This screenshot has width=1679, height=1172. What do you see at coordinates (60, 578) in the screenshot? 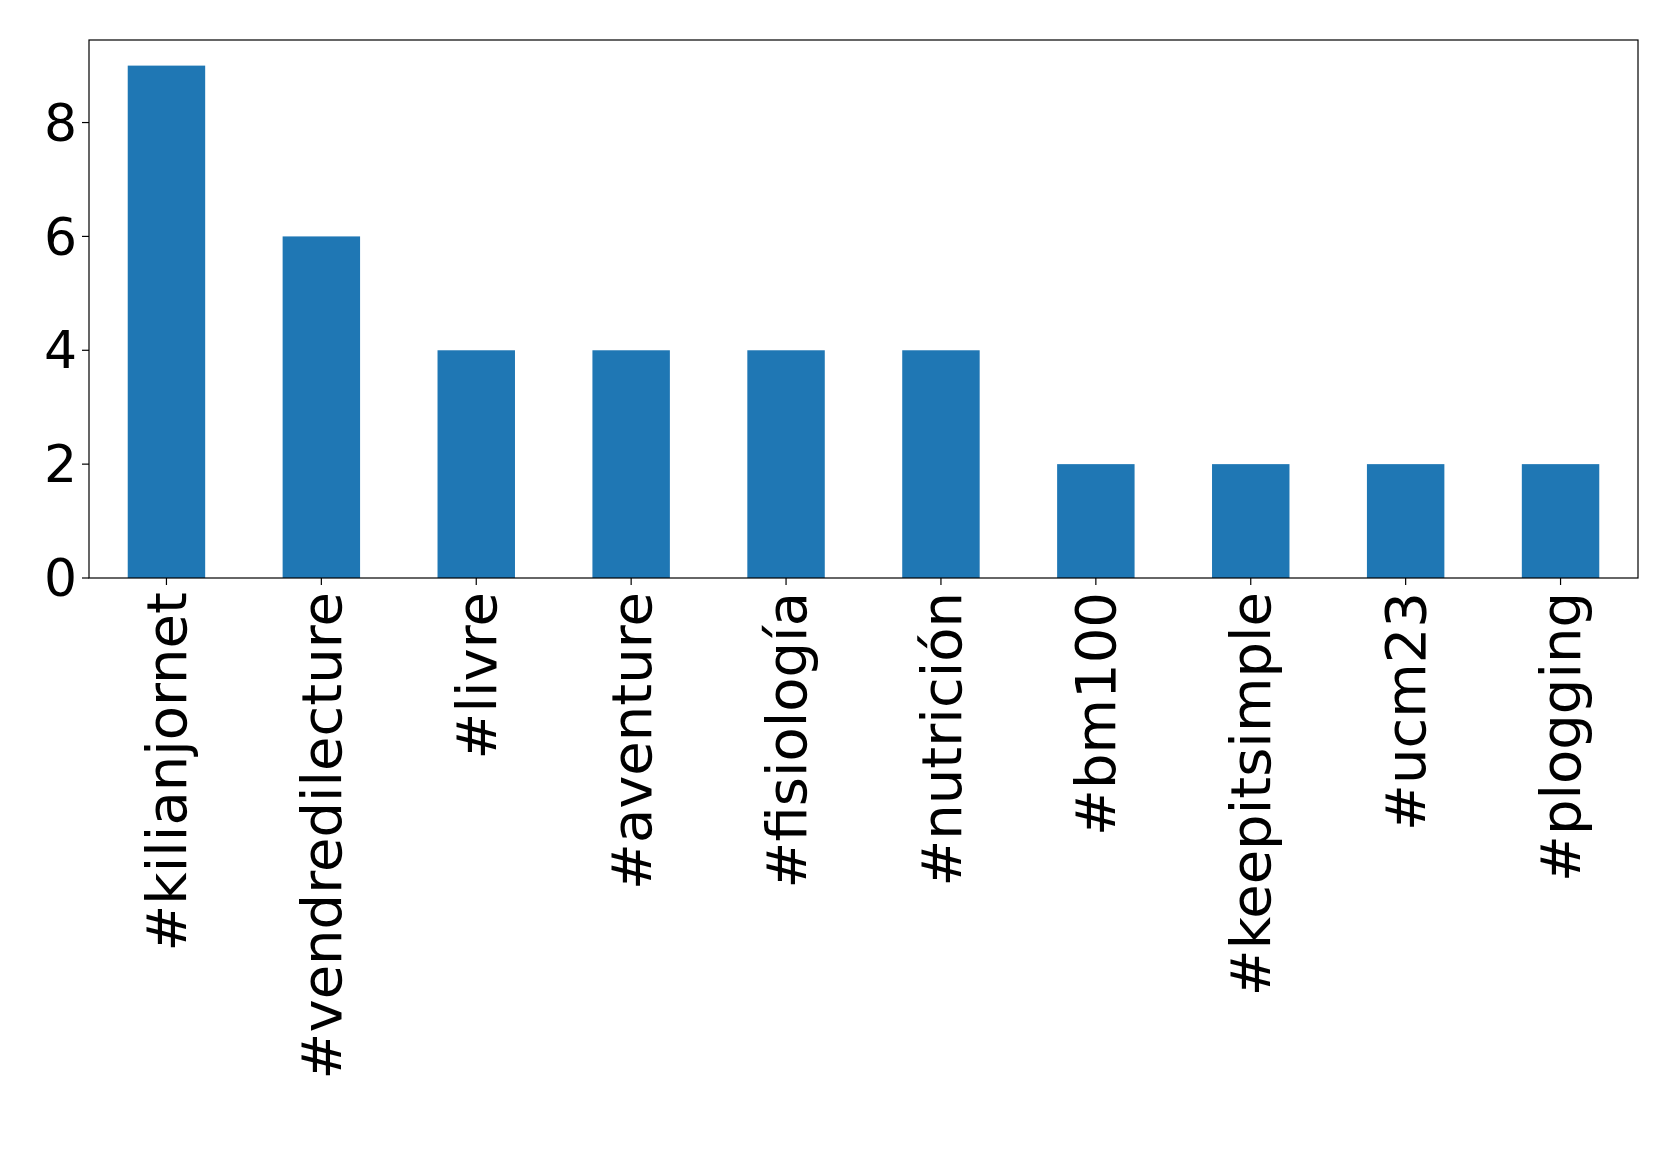
I see `y-tick-label: 0` at bounding box center [60, 578].